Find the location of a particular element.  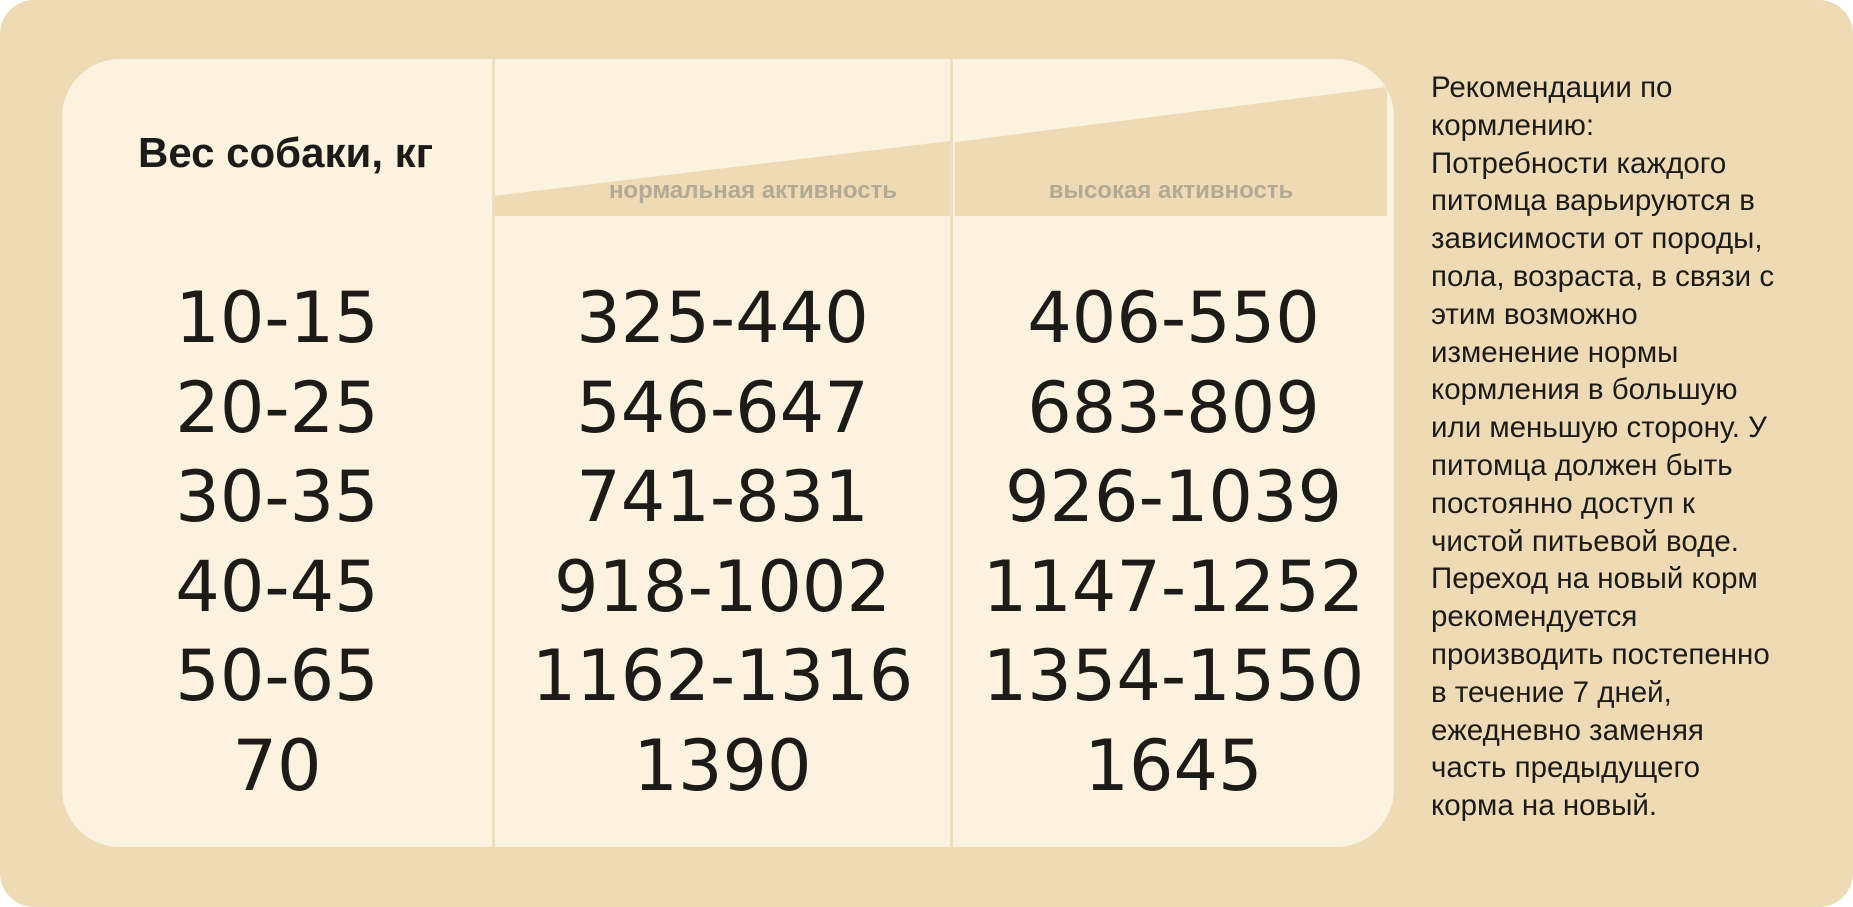

note-line: рекомендуется is located at coordinates (1534, 617).